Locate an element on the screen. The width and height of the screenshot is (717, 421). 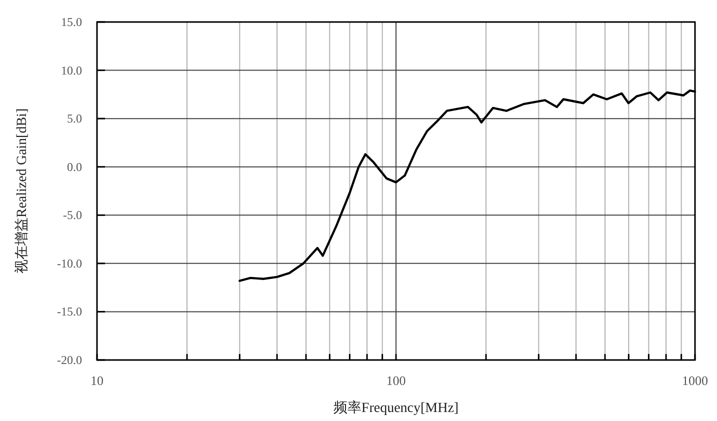
y-axis-title: 视在增益Realized Gain[dBi] is located at coordinates (22, 191).